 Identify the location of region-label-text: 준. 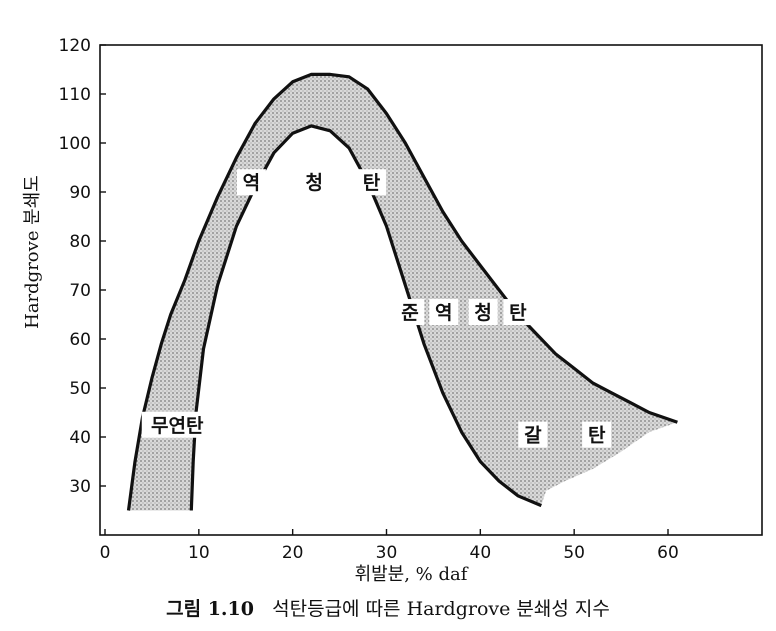
(409, 313).